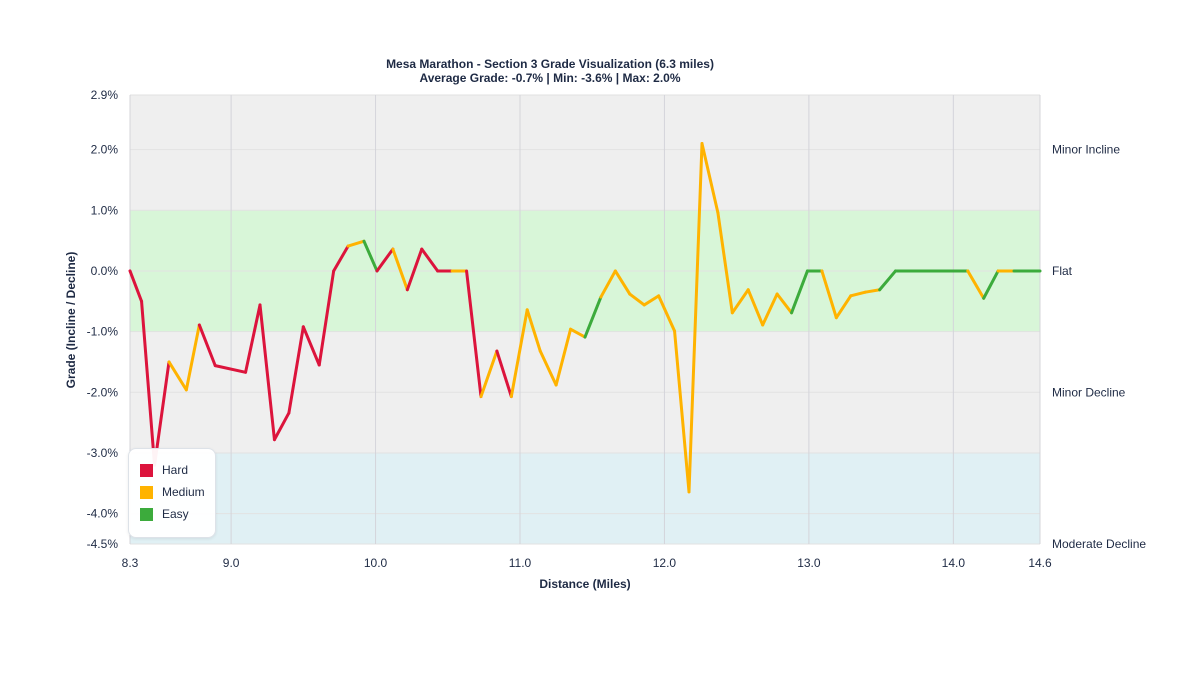 The image size is (1200, 675). I want to click on y-axis-label: Grade (Incline / Decline), so click(71, 320).